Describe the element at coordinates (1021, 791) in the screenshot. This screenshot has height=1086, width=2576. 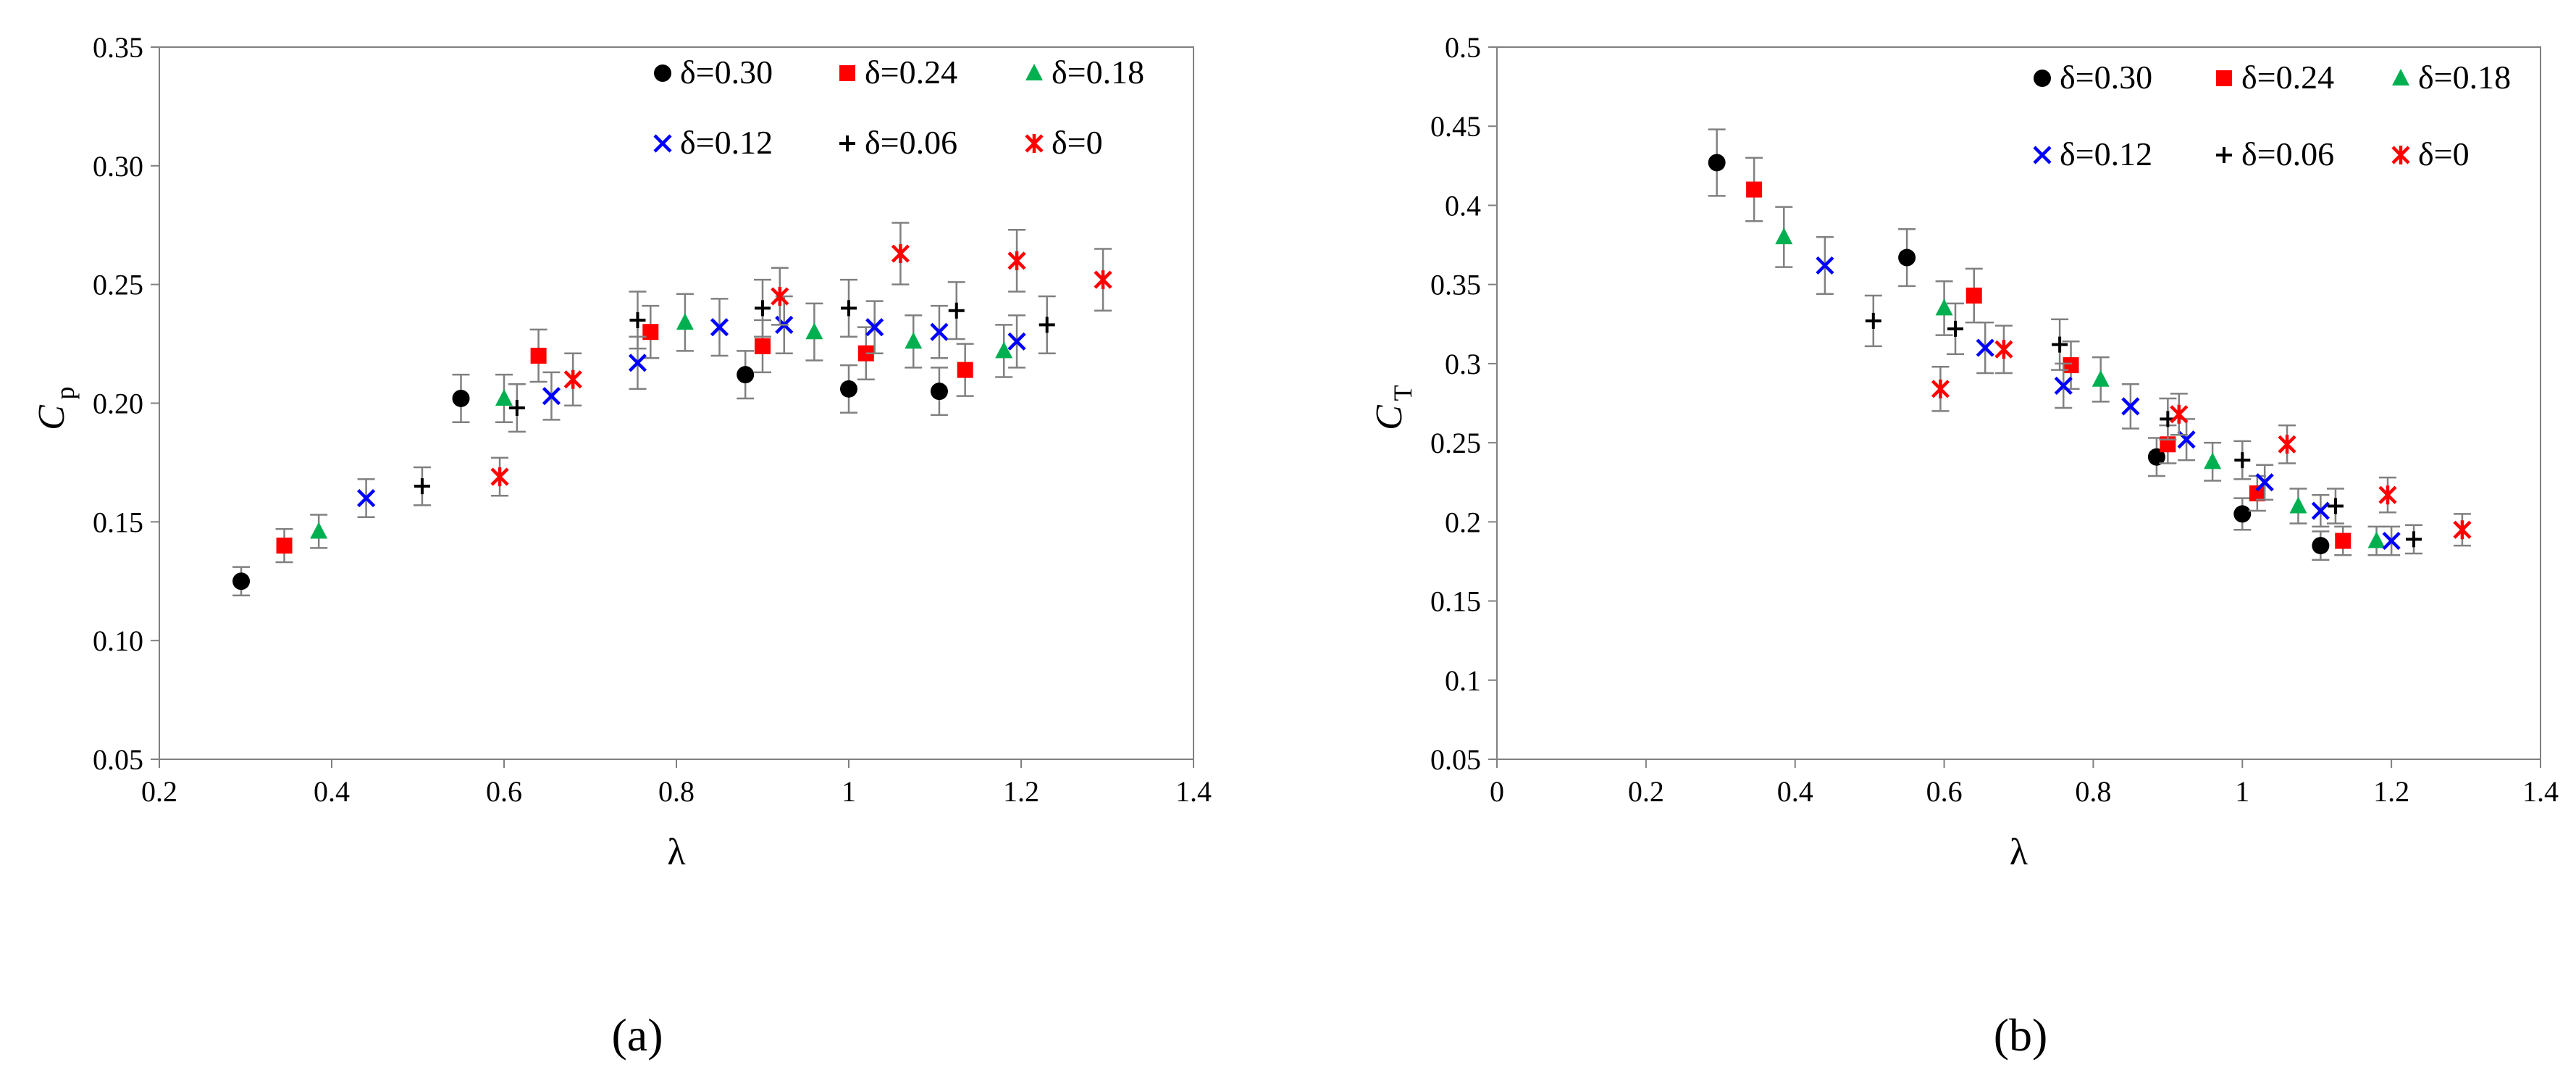
I see `x-tick-label: 1.2` at that location.